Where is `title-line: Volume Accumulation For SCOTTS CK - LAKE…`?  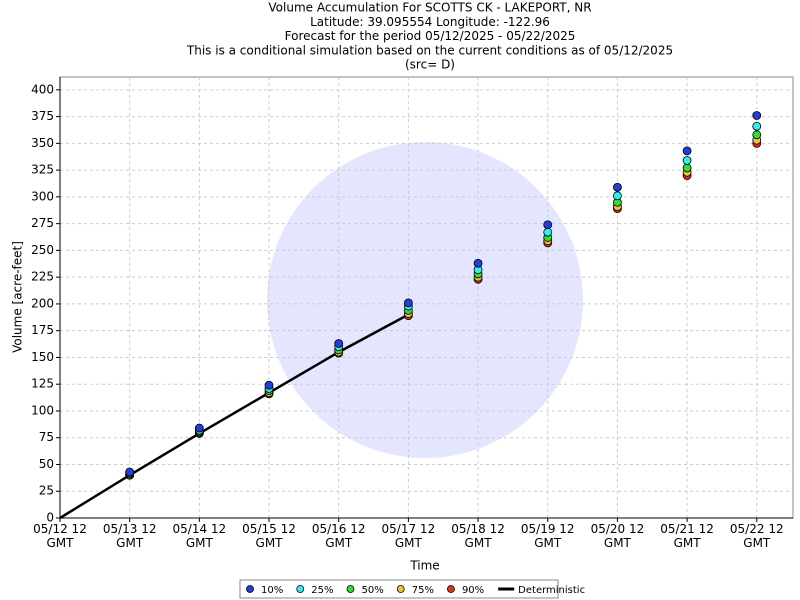 title-line: Volume Accumulation For SCOTTS CK - LAKE… is located at coordinates (429, 8).